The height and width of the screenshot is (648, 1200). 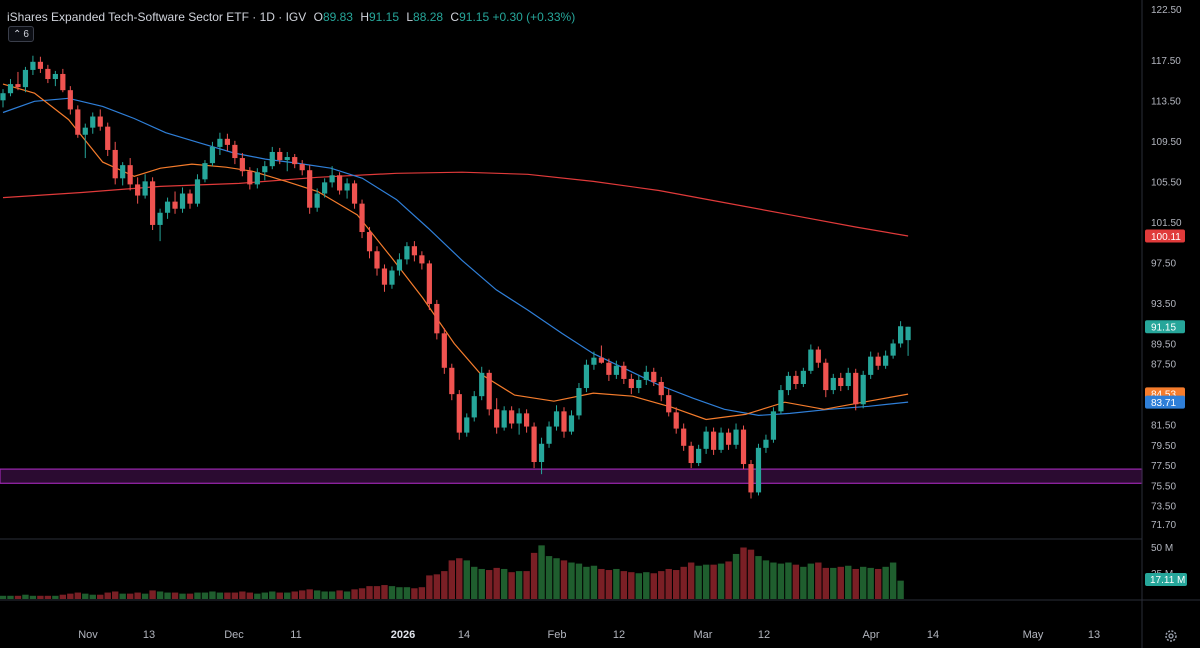 I want to click on indicators-toggle-button: ⌃ 6, so click(x=21, y=34).